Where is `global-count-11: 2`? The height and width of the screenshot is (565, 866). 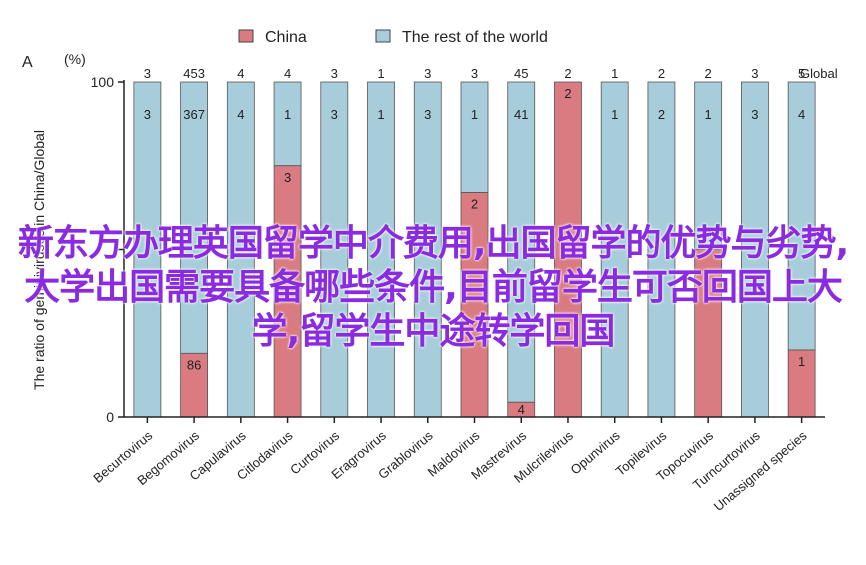 global-count-11: 2 is located at coordinates (661, 73).